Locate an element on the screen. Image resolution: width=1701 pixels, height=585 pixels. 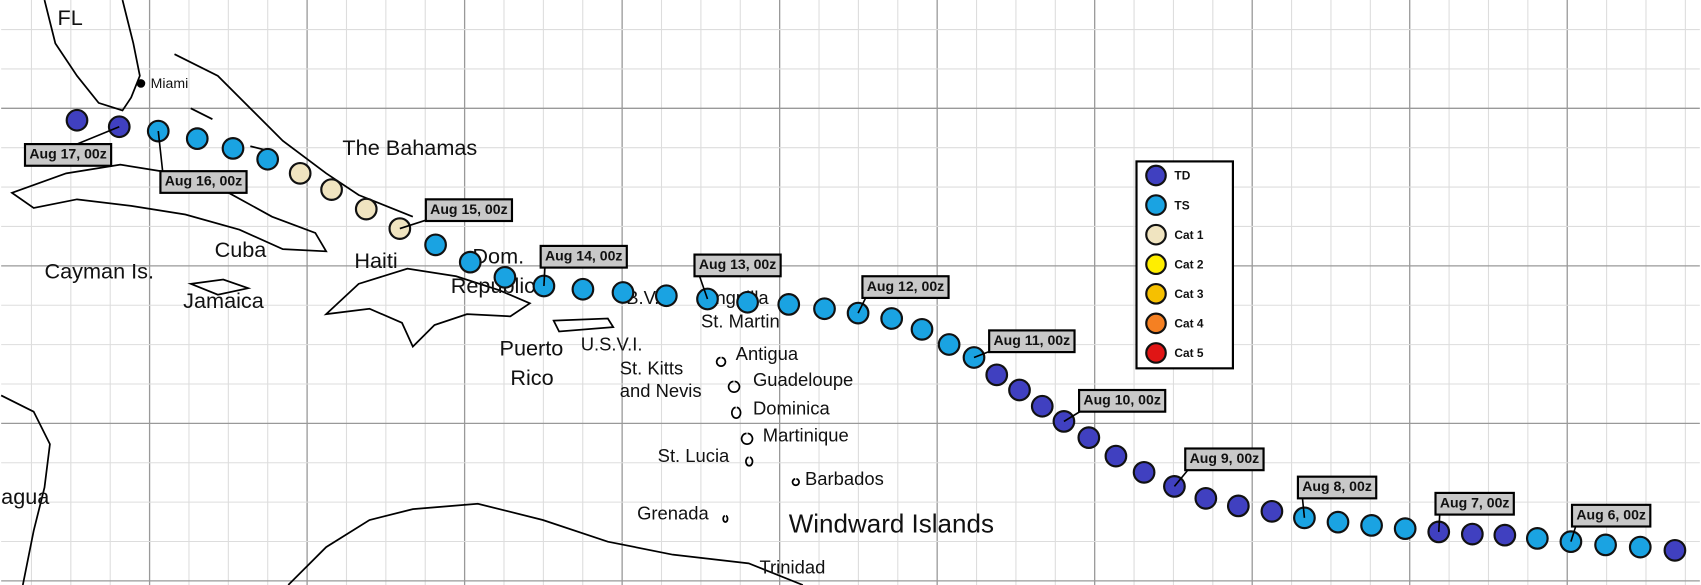
legend-label: TS is located at coordinates (1181, 205).